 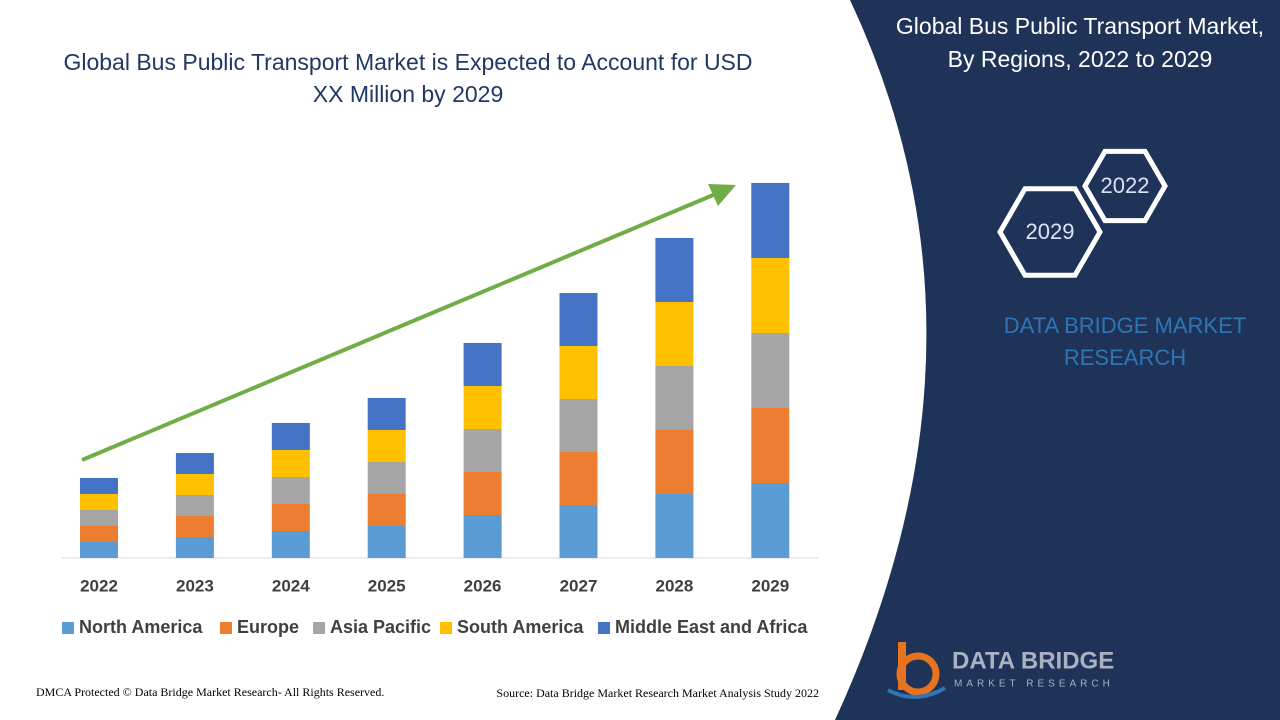 I want to click on x-tick-label: 2024, so click(x=291, y=585).